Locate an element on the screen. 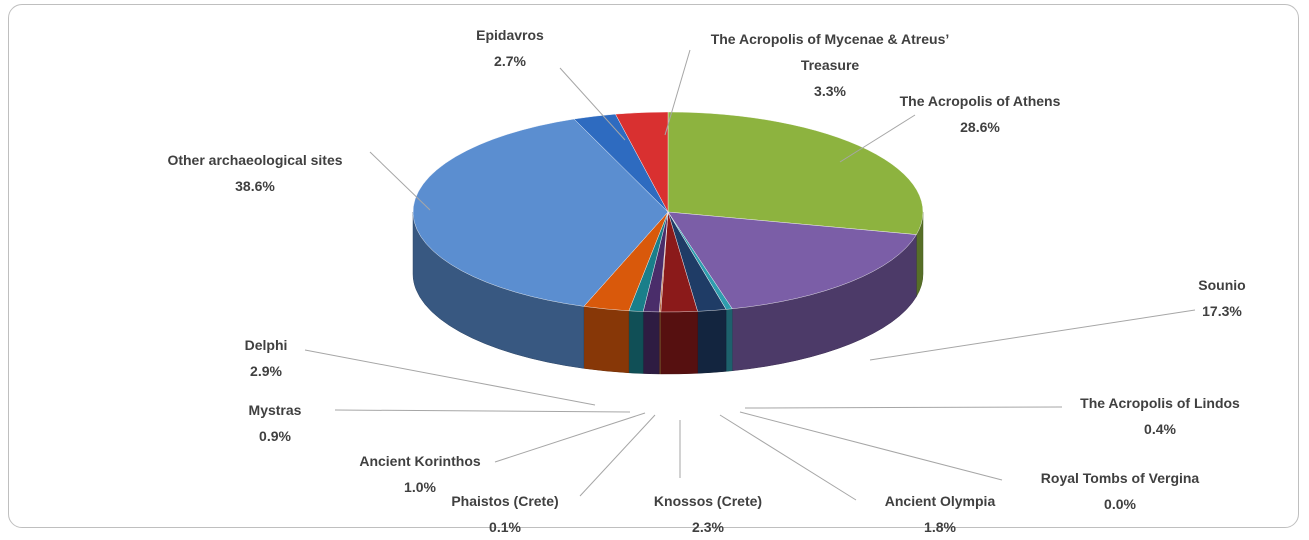 The width and height of the screenshot is (1309, 540). data-label: Mystras 0.9% is located at coordinates (275, 423).